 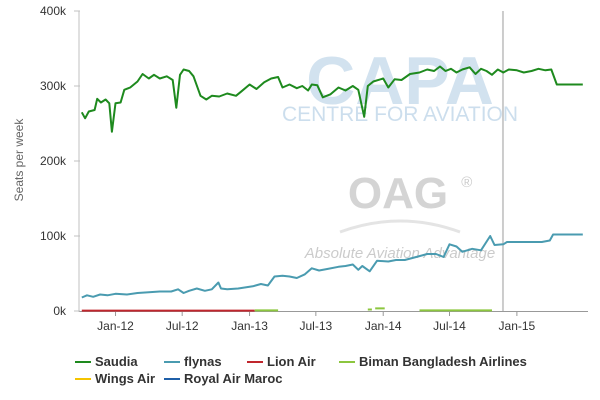 I want to click on x-tick-label: Jan-12, so click(x=115, y=326).